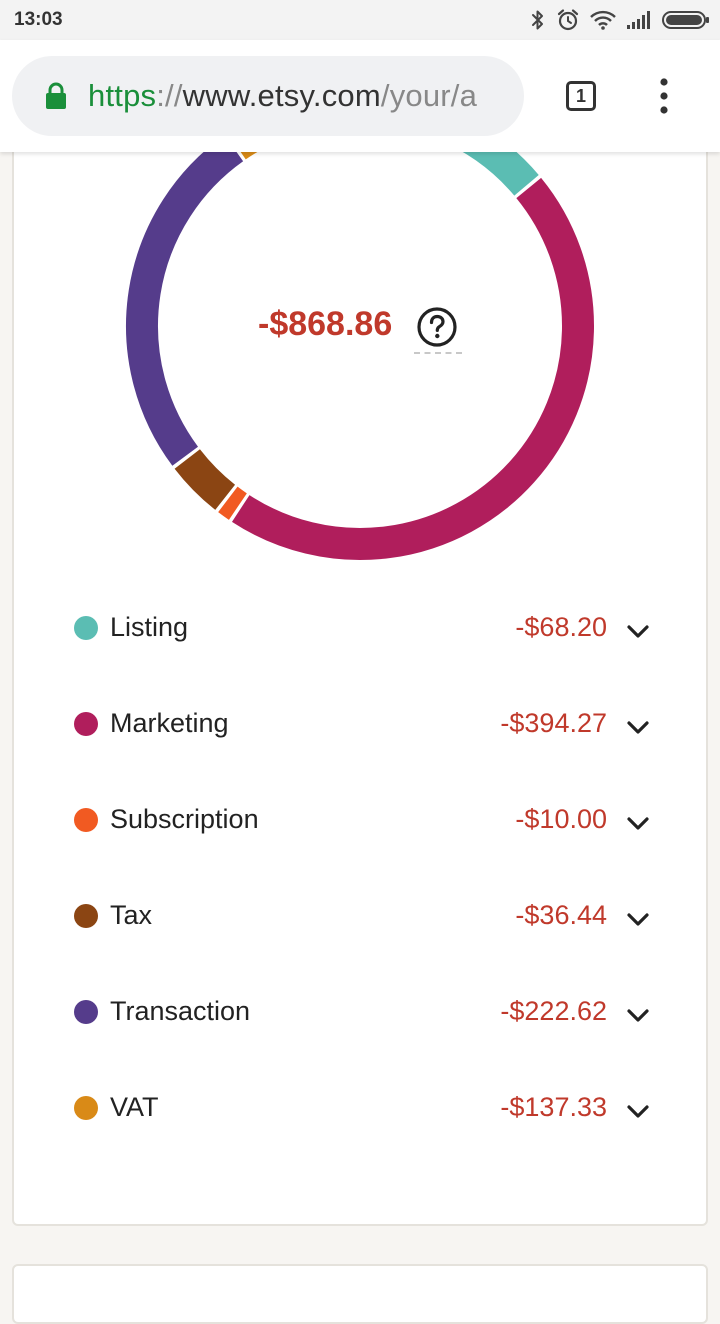  What do you see at coordinates (180, 1011) in the screenshot?
I see `legend-label: Transaction` at bounding box center [180, 1011].